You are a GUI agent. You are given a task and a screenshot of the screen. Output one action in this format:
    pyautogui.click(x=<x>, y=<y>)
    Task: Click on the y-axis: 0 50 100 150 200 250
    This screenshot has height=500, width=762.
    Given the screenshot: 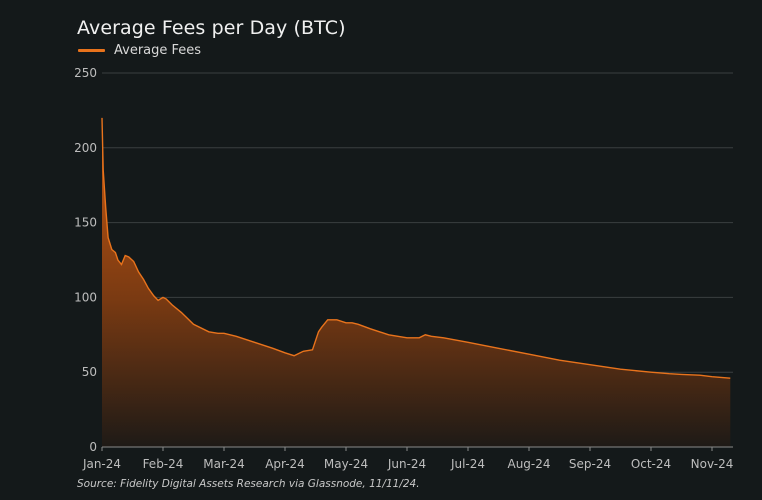 What is the action you would take?
    pyautogui.click(x=85, y=260)
    